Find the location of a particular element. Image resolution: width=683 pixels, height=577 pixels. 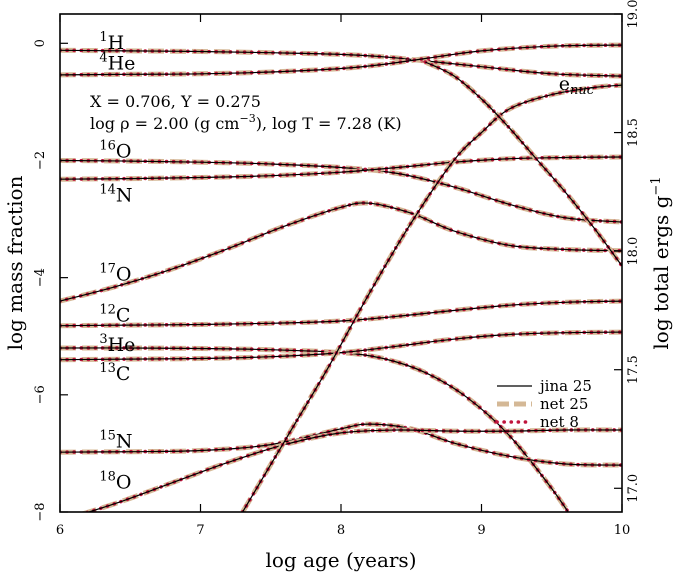

y-axis-label: log mass fraction is located at coordinates (15, 262).